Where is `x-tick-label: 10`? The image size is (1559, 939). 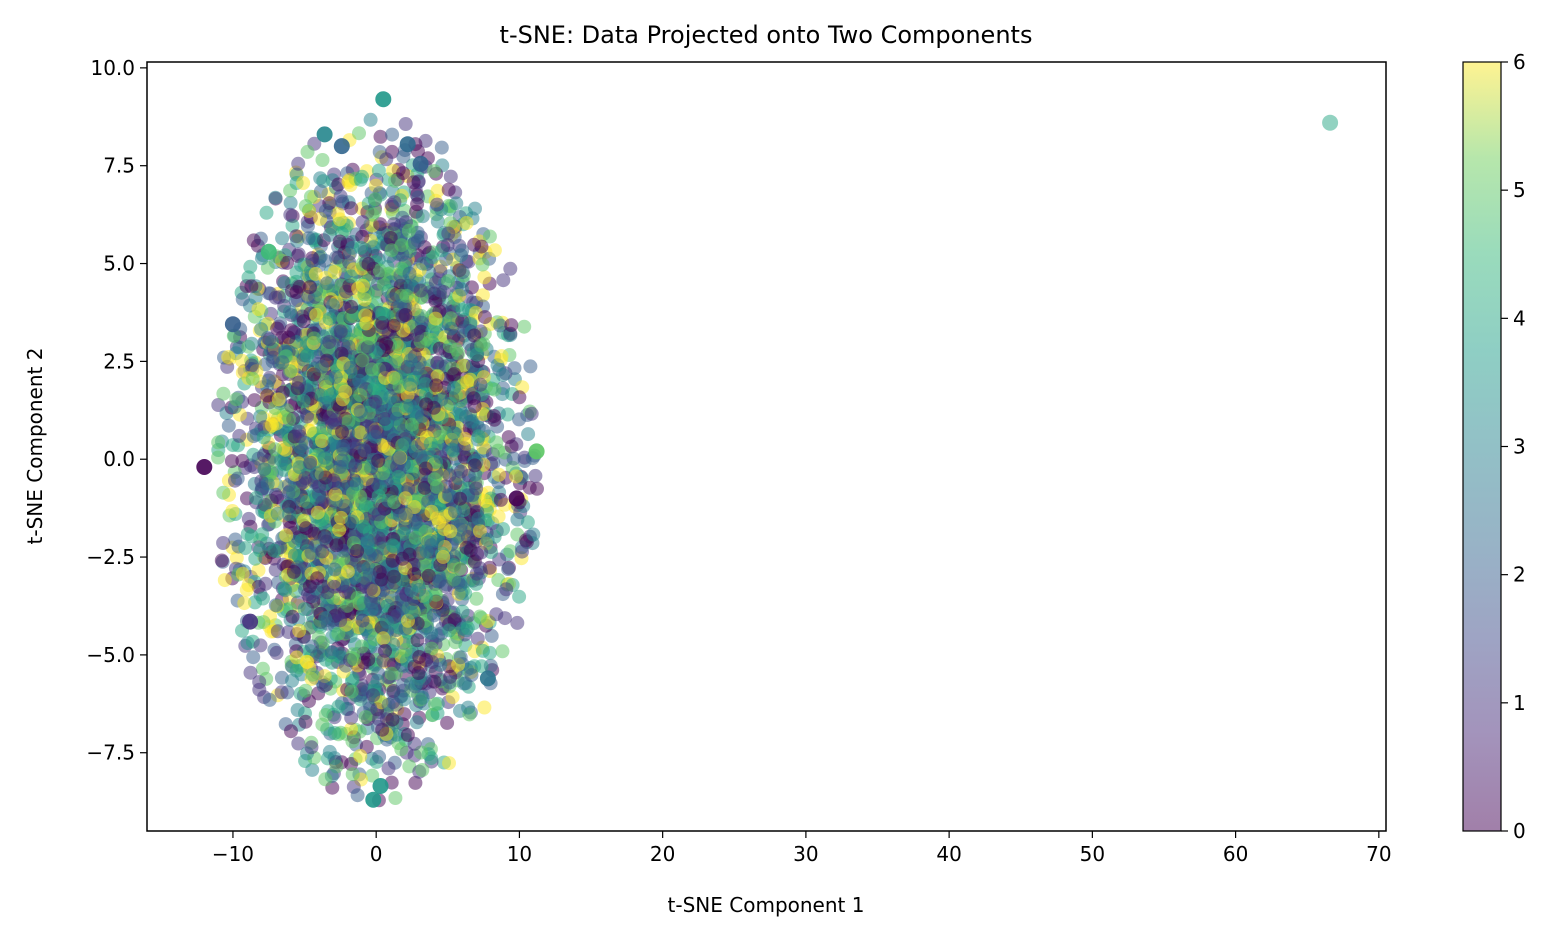
x-tick-label: 10 is located at coordinates (519, 854).